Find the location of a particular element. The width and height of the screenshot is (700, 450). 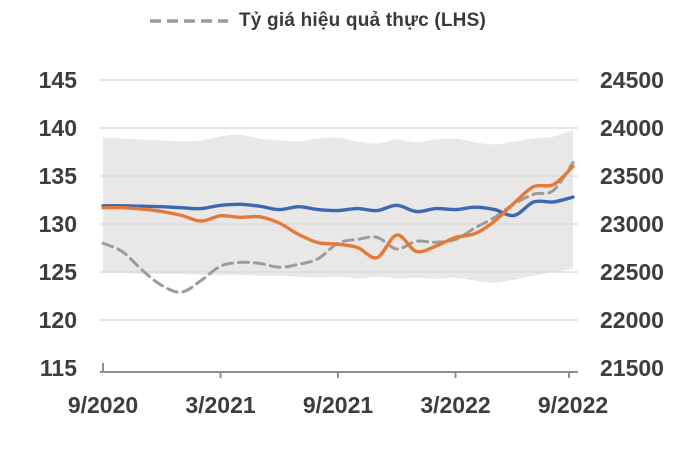

right-axis-tick-label: 21500 is located at coordinates (632, 368).